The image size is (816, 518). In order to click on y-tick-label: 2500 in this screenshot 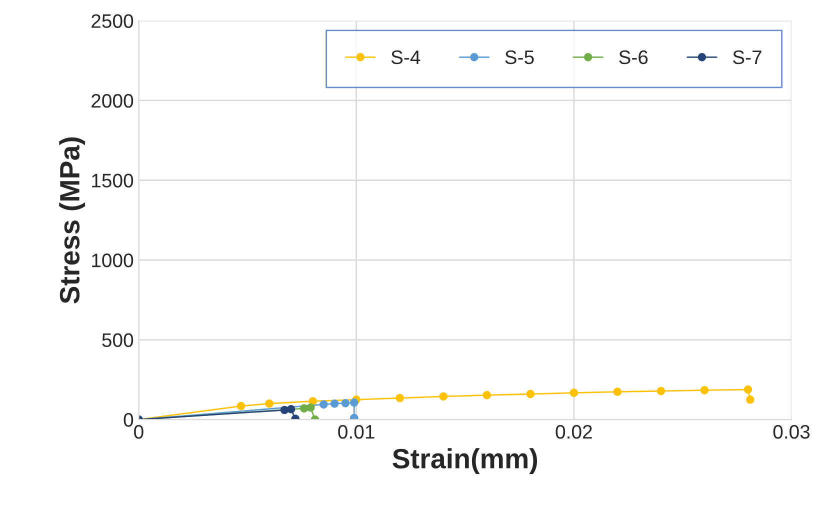, I will do `click(113, 21)`.